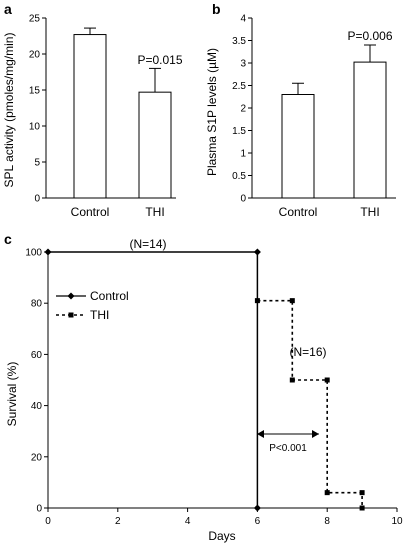  Describe the element at coordinates (90, 116) in the screenshot. I see `panel-a-bar-control` at that location.